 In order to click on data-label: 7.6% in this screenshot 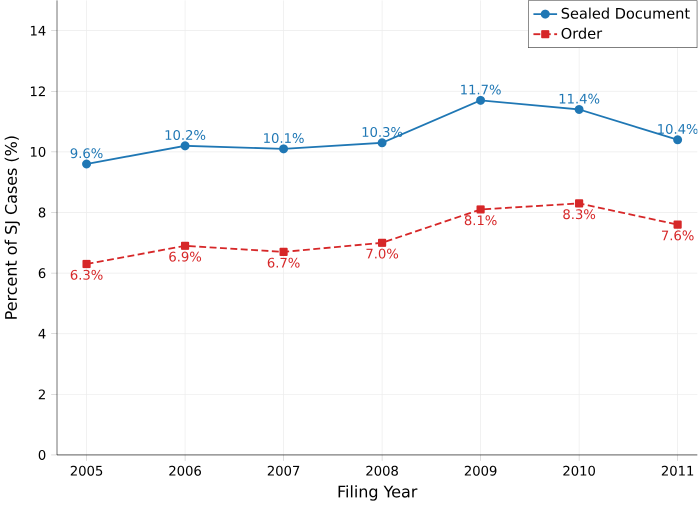, I will do `click(678, 235)`.